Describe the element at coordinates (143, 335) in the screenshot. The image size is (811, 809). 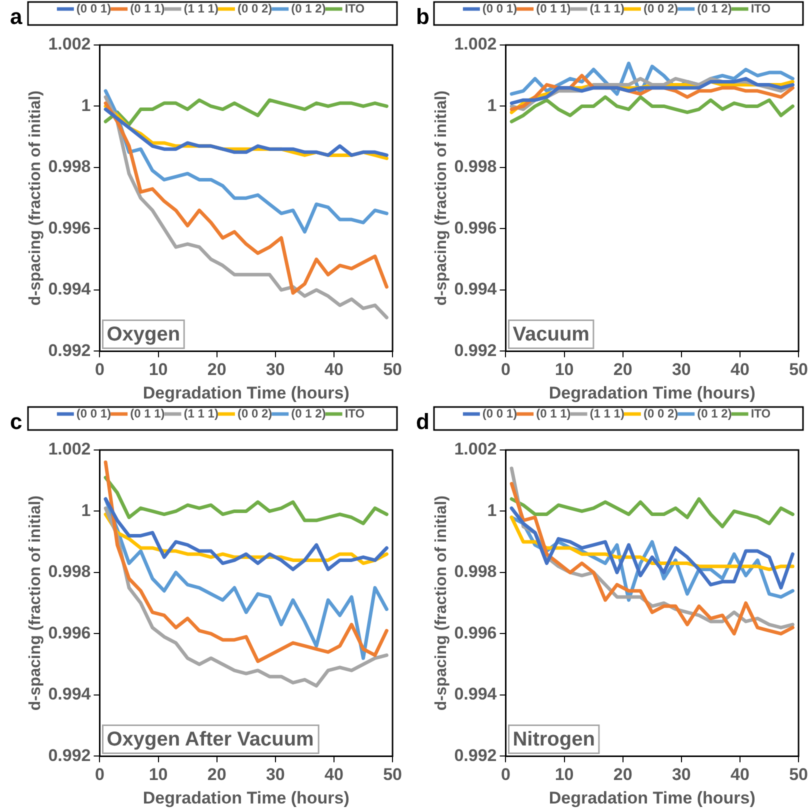
I see `annotation: Oxygen` at that location.